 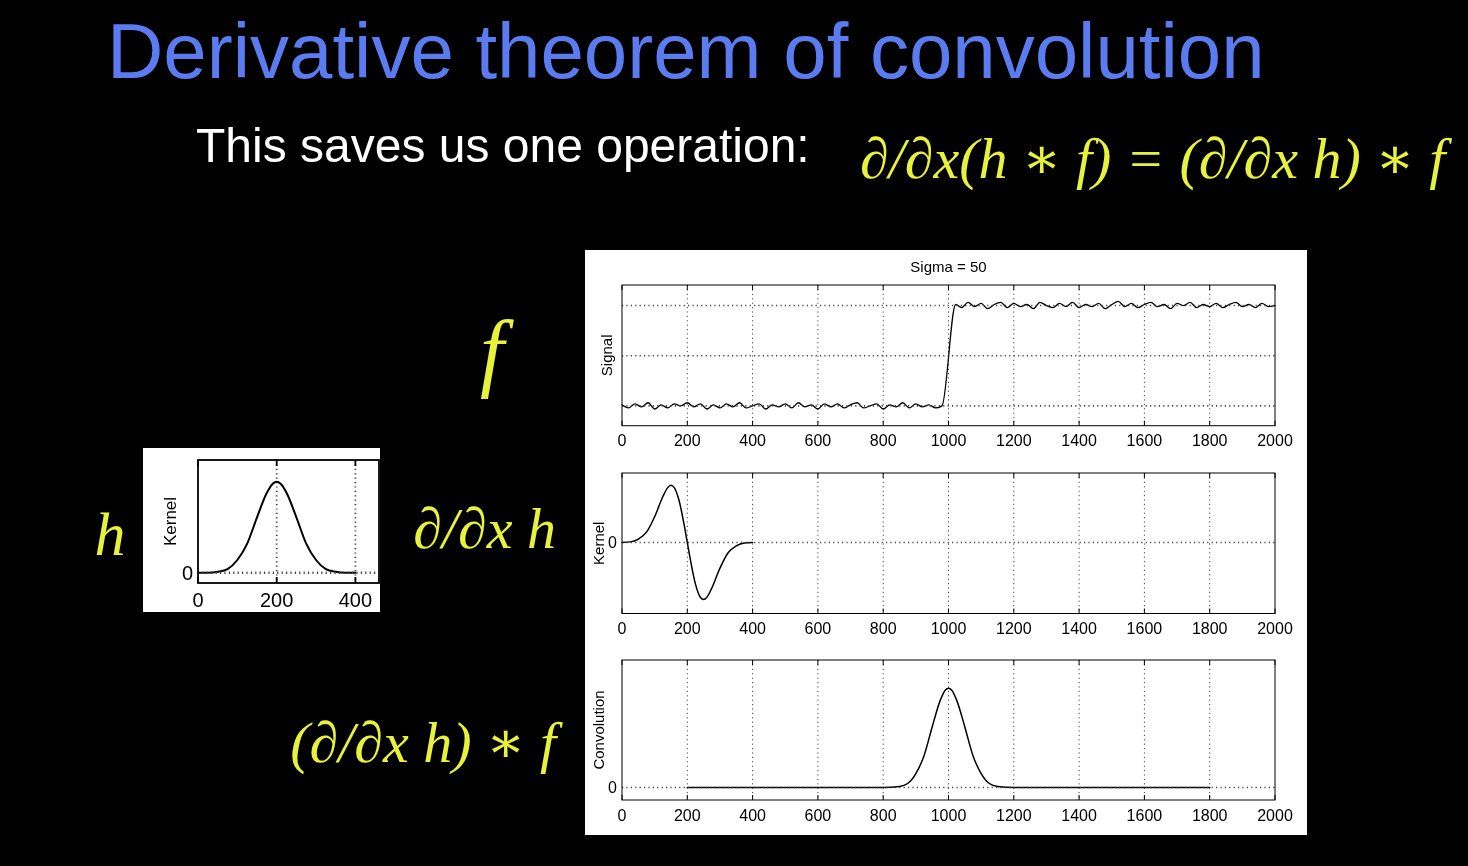 What do you see at coordinates (497, 351) in the screenshot?
I see `text: f` at bounding box center [497, 351].